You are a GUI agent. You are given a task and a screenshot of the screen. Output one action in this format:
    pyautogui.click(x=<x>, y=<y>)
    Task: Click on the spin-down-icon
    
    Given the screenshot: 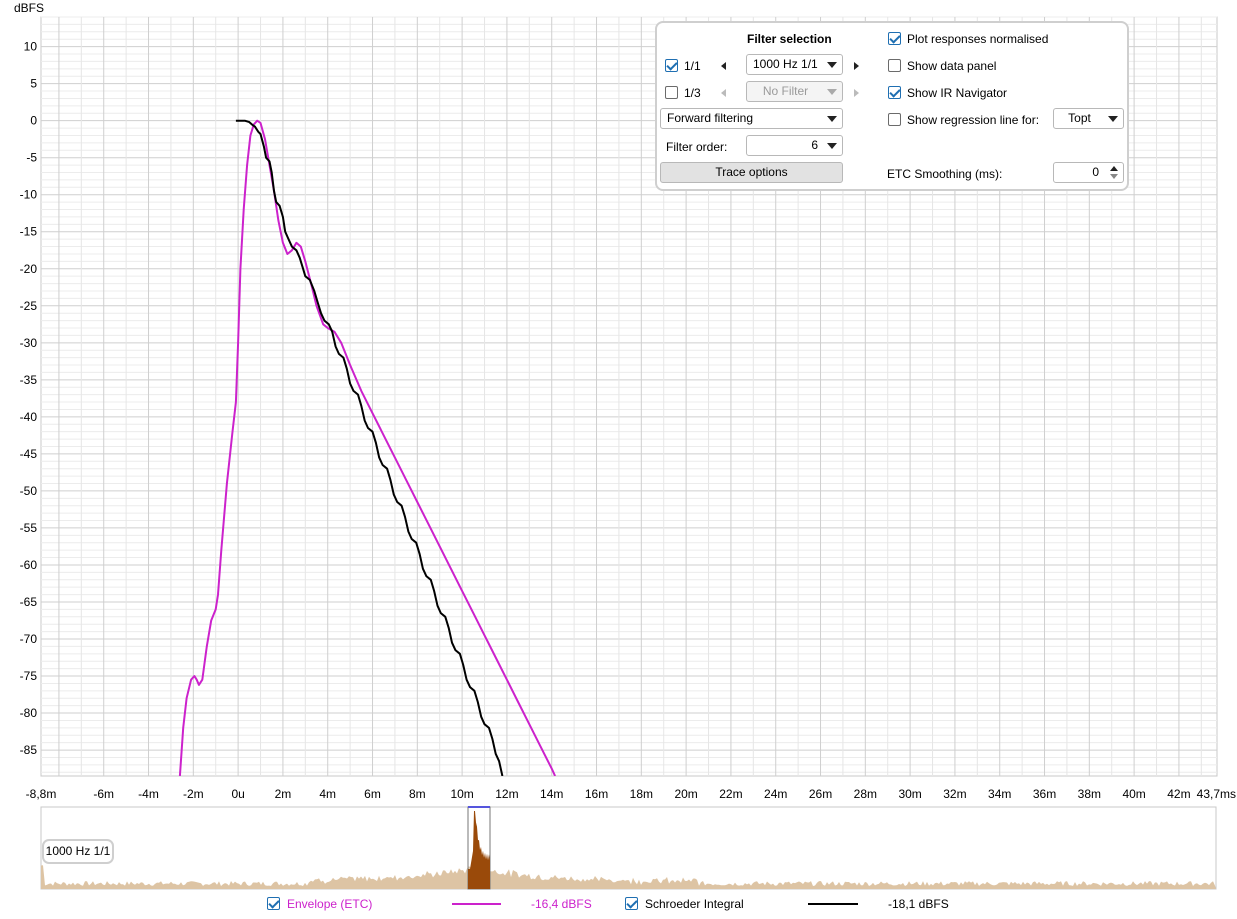 What is the action you would take?
    pyautogui.click(x=1114, y=176)
    